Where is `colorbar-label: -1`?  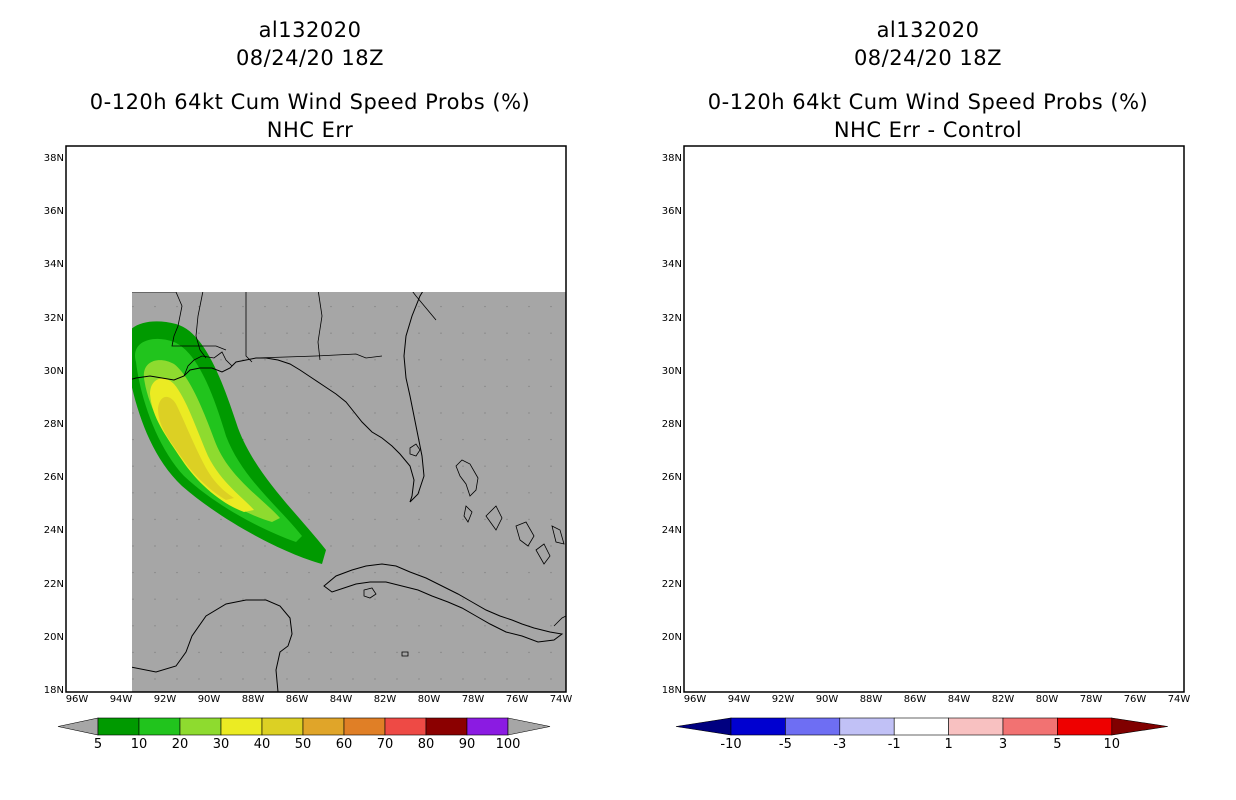 colorbar-label: -1 is located at coordinates (894, 744).